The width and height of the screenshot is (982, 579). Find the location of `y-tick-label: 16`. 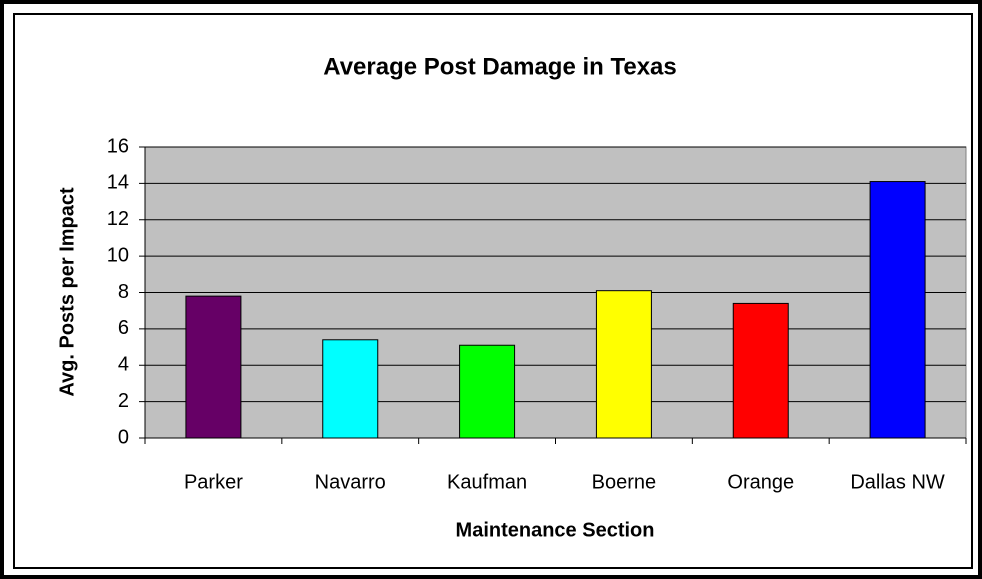

y-tick-label: 16 is located at coordinates (118, 146).